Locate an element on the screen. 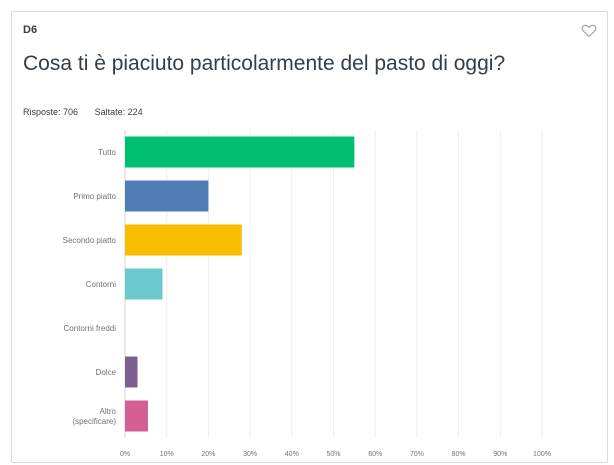  category-label: Contorni is located at coordinates (101, 284).